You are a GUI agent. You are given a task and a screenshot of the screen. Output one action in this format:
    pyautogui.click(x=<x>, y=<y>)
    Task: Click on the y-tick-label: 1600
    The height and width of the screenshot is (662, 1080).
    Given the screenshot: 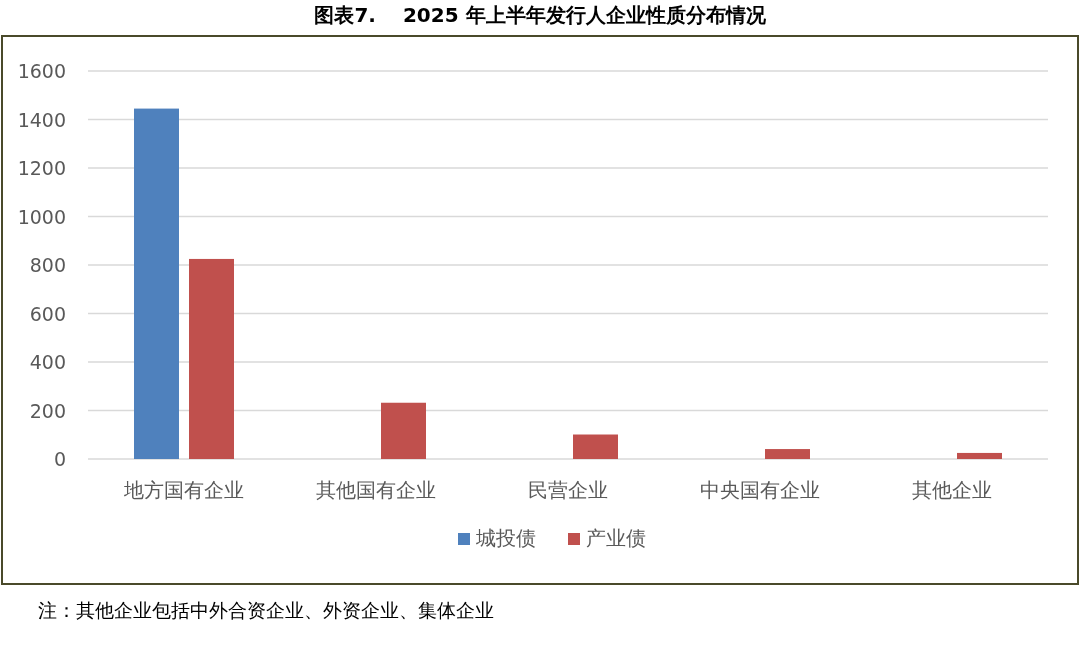 What is the action you would take?
    pyautogui.click(x=41, y=71)
    